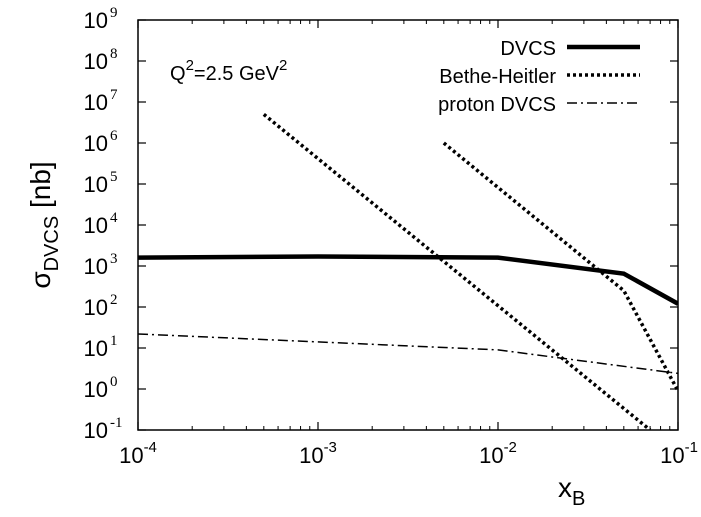 Image resolution: width=701 pixels, height=517 pixels. What do you see at coordinates (283, 65) in the screenshot?
I see `q2-annotation-unit-exp: 2` at bounding box center [283, 65].